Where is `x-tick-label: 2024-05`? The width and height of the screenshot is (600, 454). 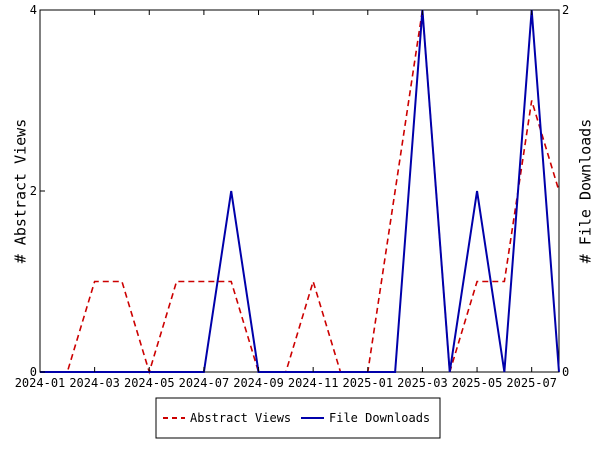 x-tick-label: 2024-05 is located at coordinates (149, 383).